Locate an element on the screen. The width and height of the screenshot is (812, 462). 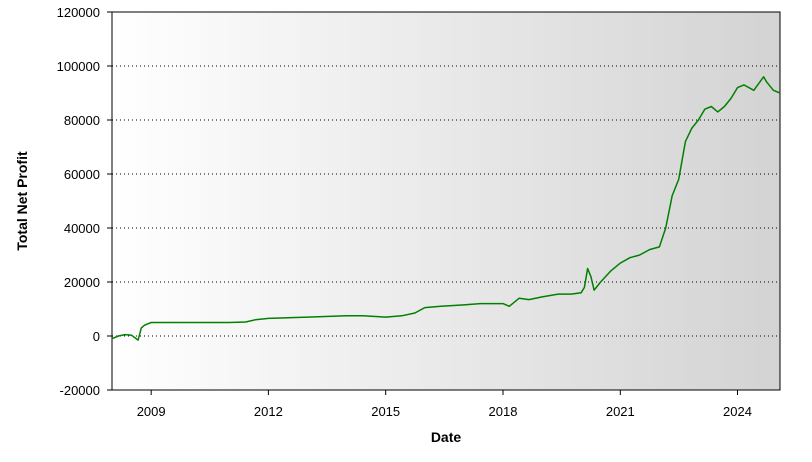
y-tick-label: 60000 is located at coordinates (82, 174).